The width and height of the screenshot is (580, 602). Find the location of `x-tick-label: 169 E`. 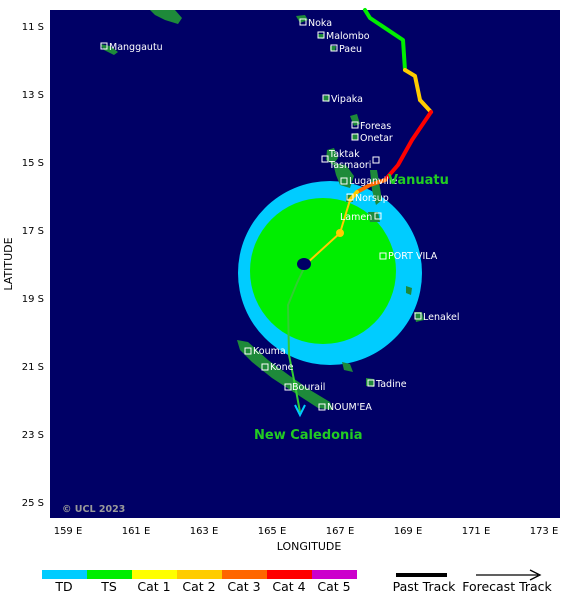

x-tick-label: 169 E is located at coordinates (408, 531).